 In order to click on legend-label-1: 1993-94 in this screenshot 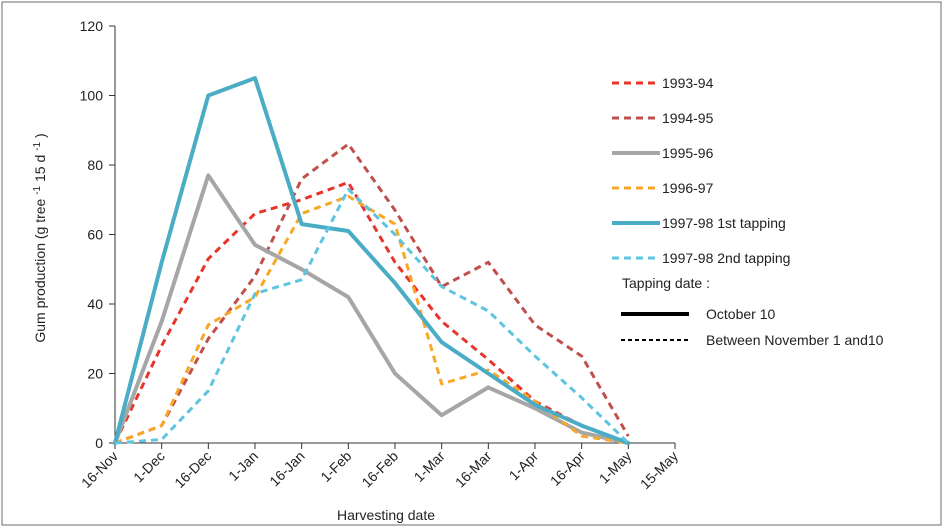, I will do `click(688, 83)`.